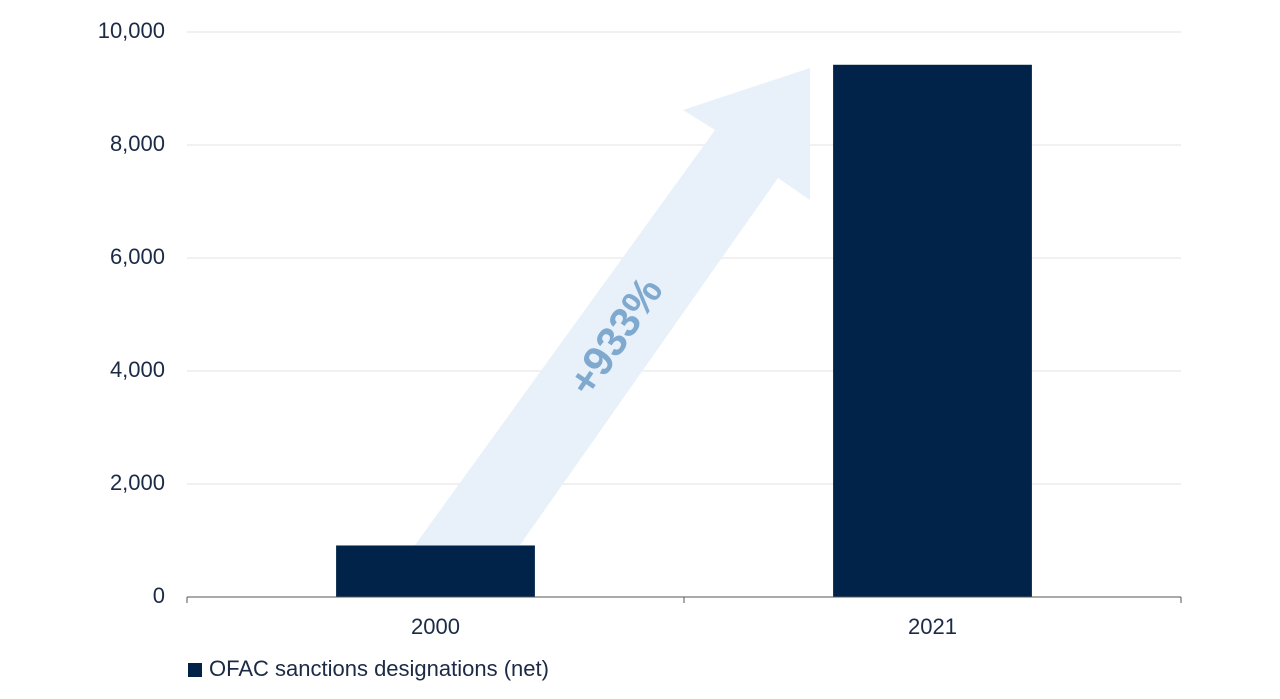 This screenshot has width=1280, height=699. I want to click on legend-label: OFAC sanctions designations (net), so click(379, 668).